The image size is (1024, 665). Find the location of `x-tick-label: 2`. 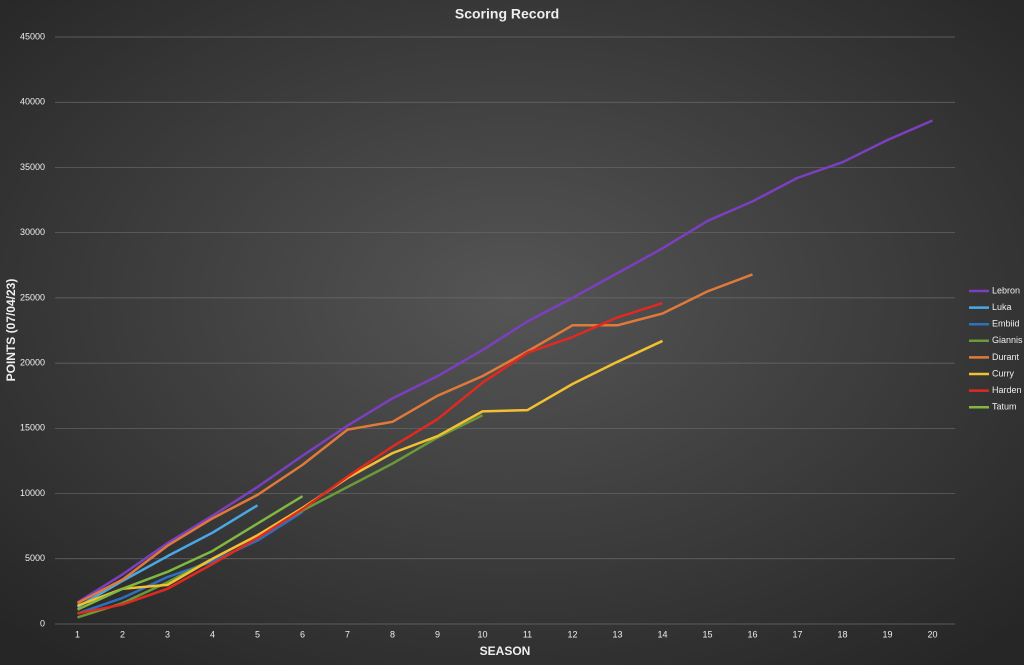

x-tick-label: 2 is located at coordinates (122, 634).